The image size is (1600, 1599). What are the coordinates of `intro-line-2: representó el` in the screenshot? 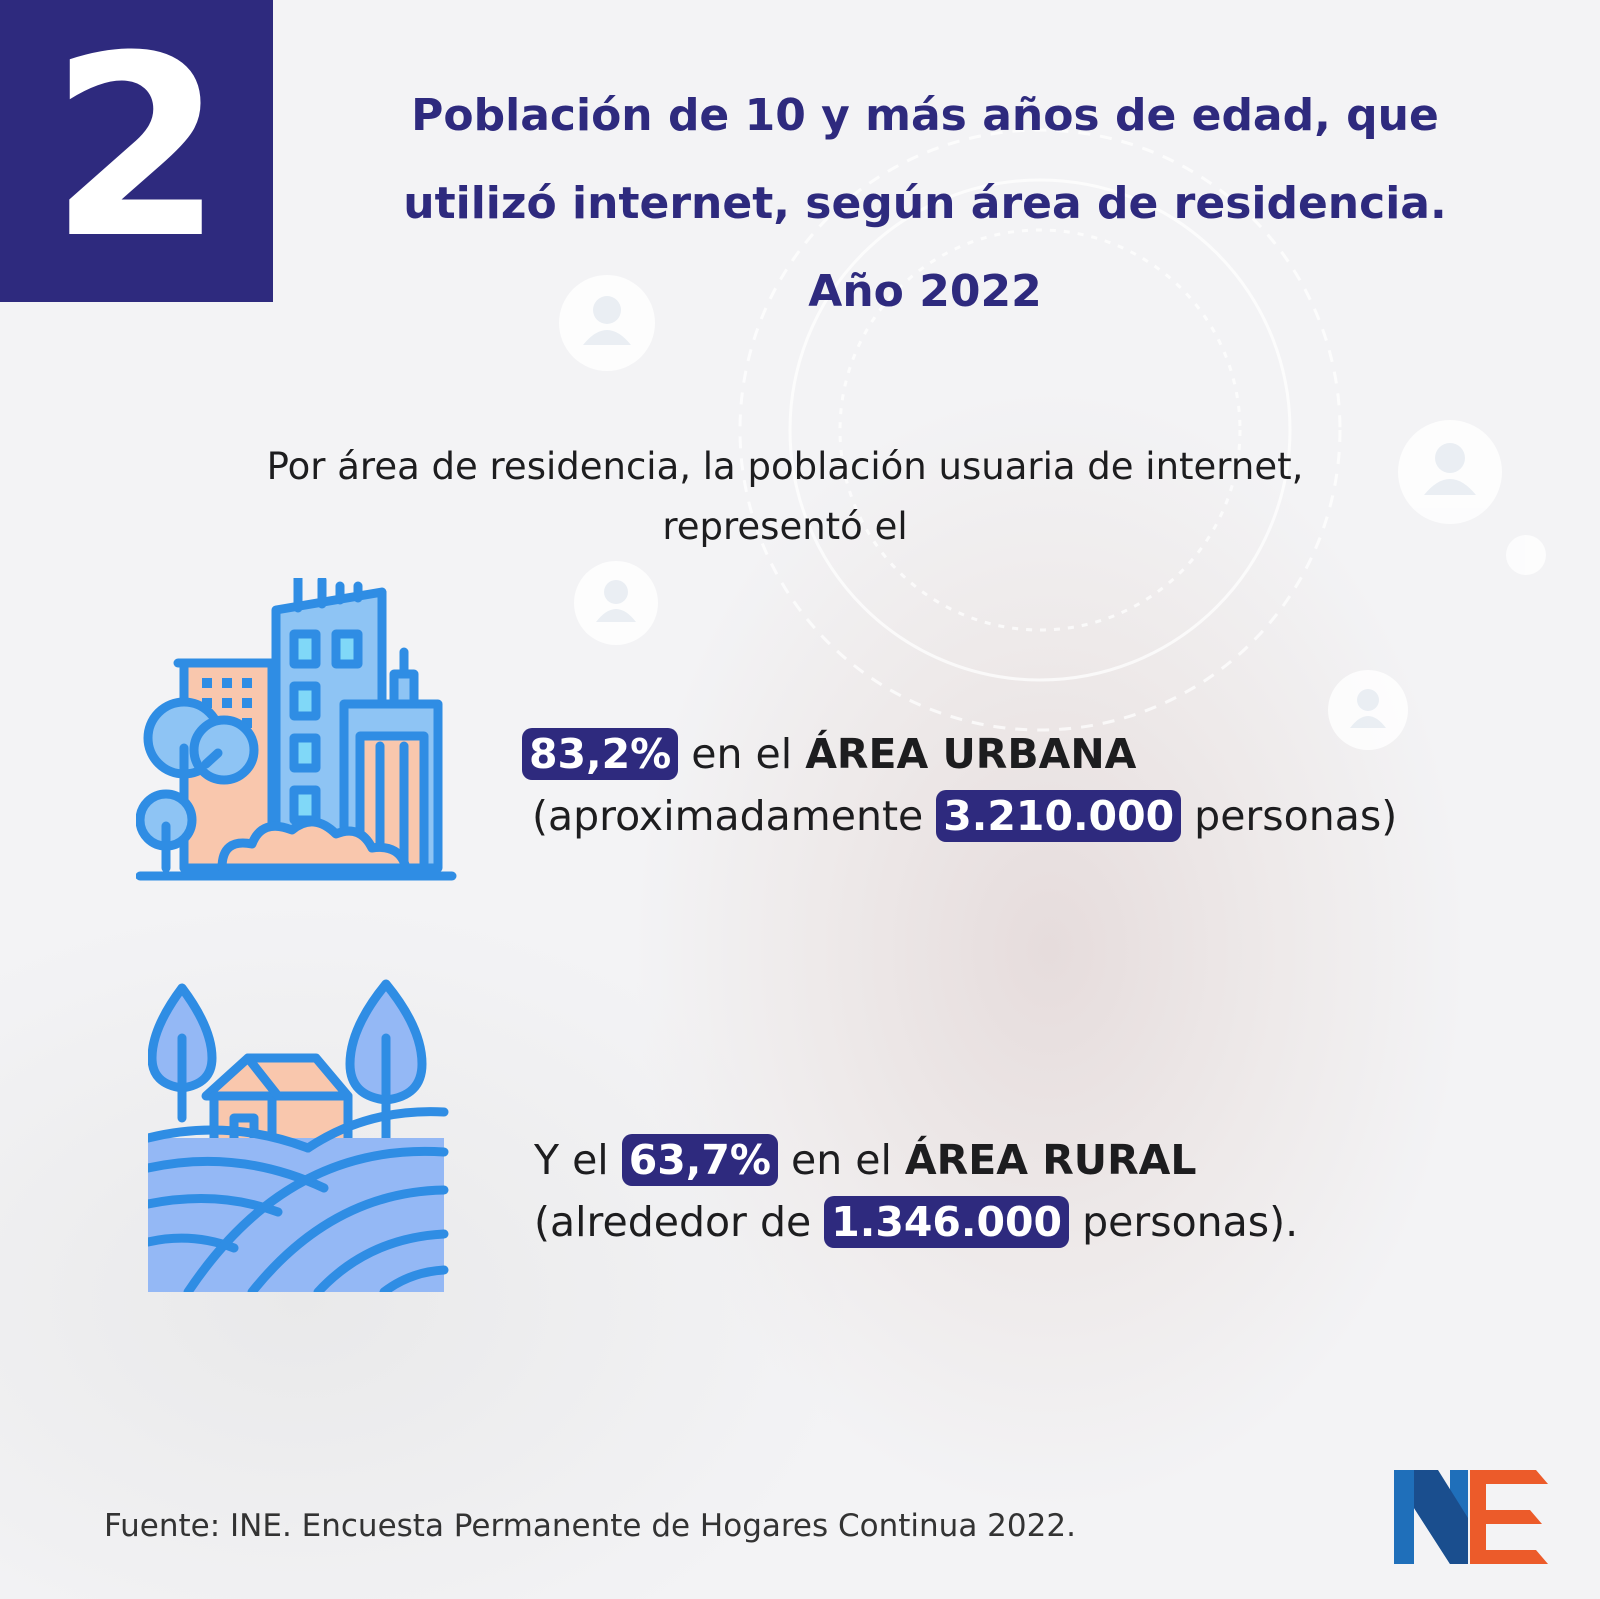 It's located at (785, 526).